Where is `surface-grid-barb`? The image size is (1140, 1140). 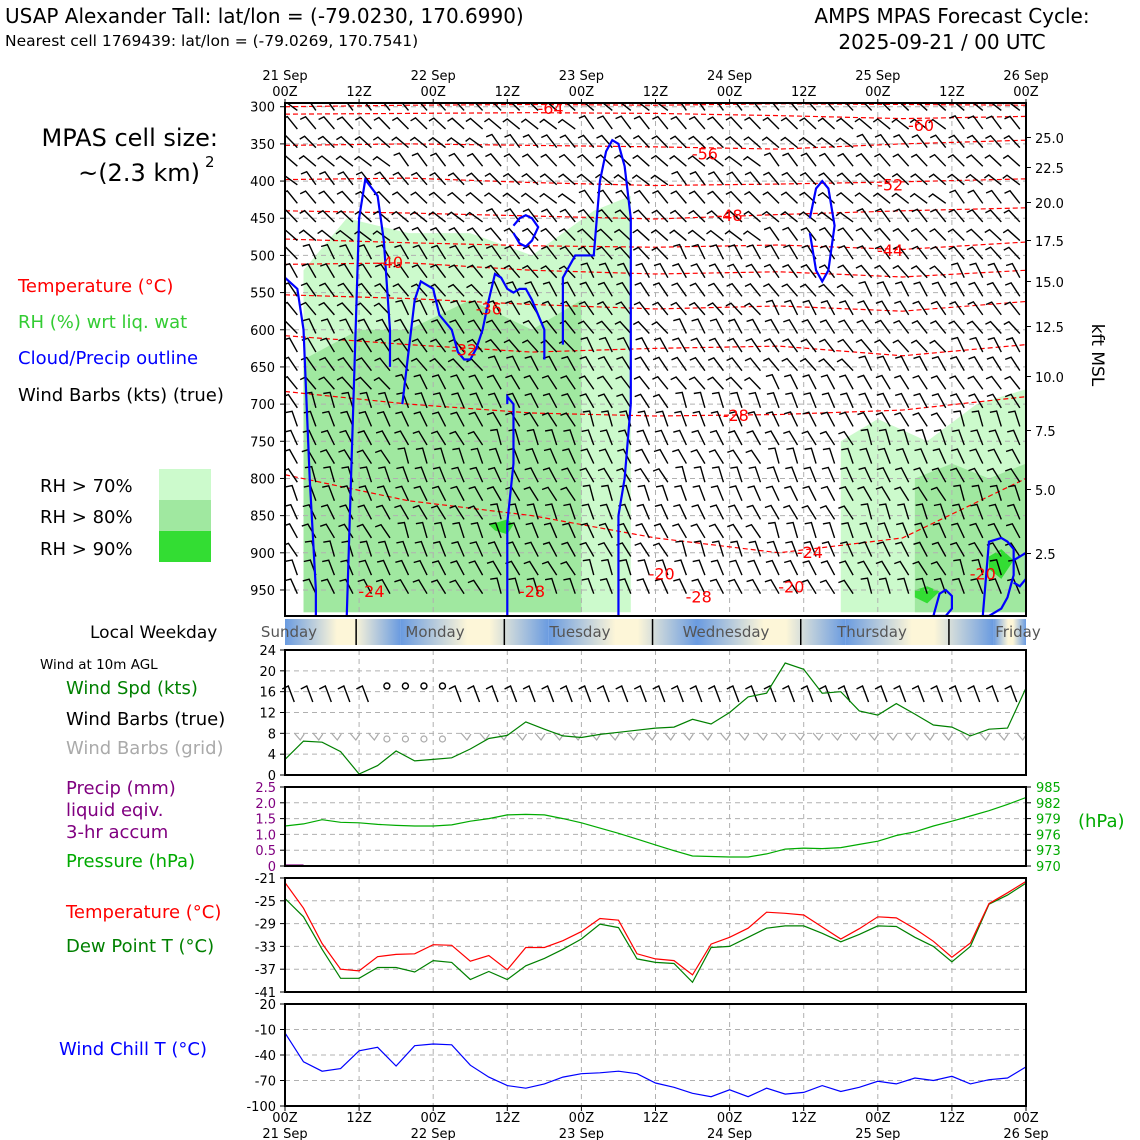
surface-grid-barb is located at coordinates (1003, 736).